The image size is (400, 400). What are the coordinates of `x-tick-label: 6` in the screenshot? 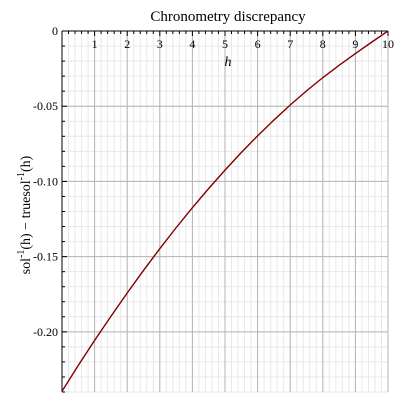 It's located at (258, 44).